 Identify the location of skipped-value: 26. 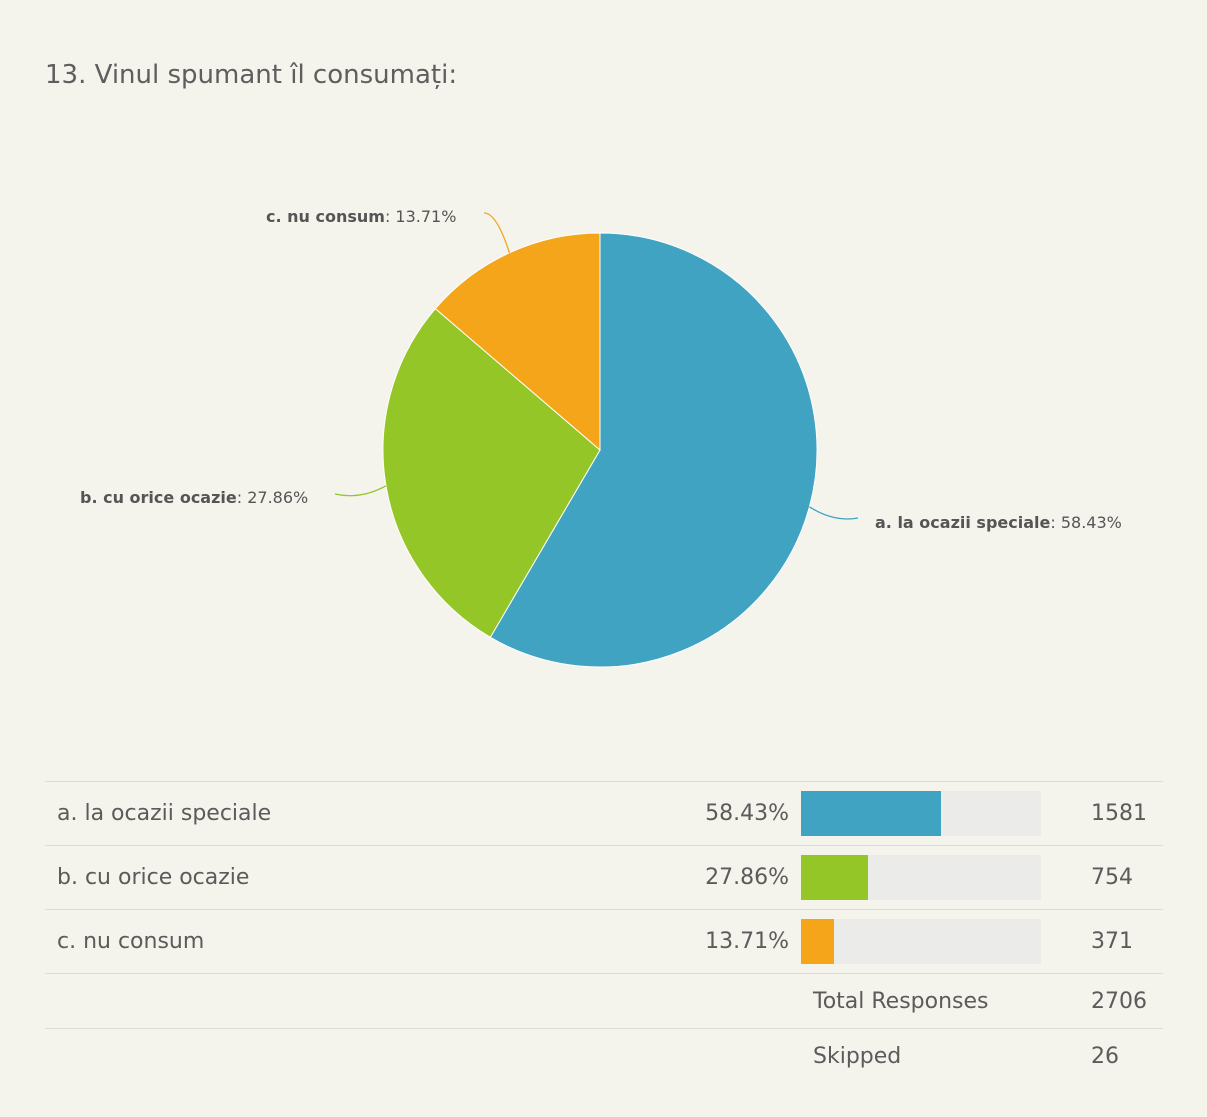
(1102, 1055).